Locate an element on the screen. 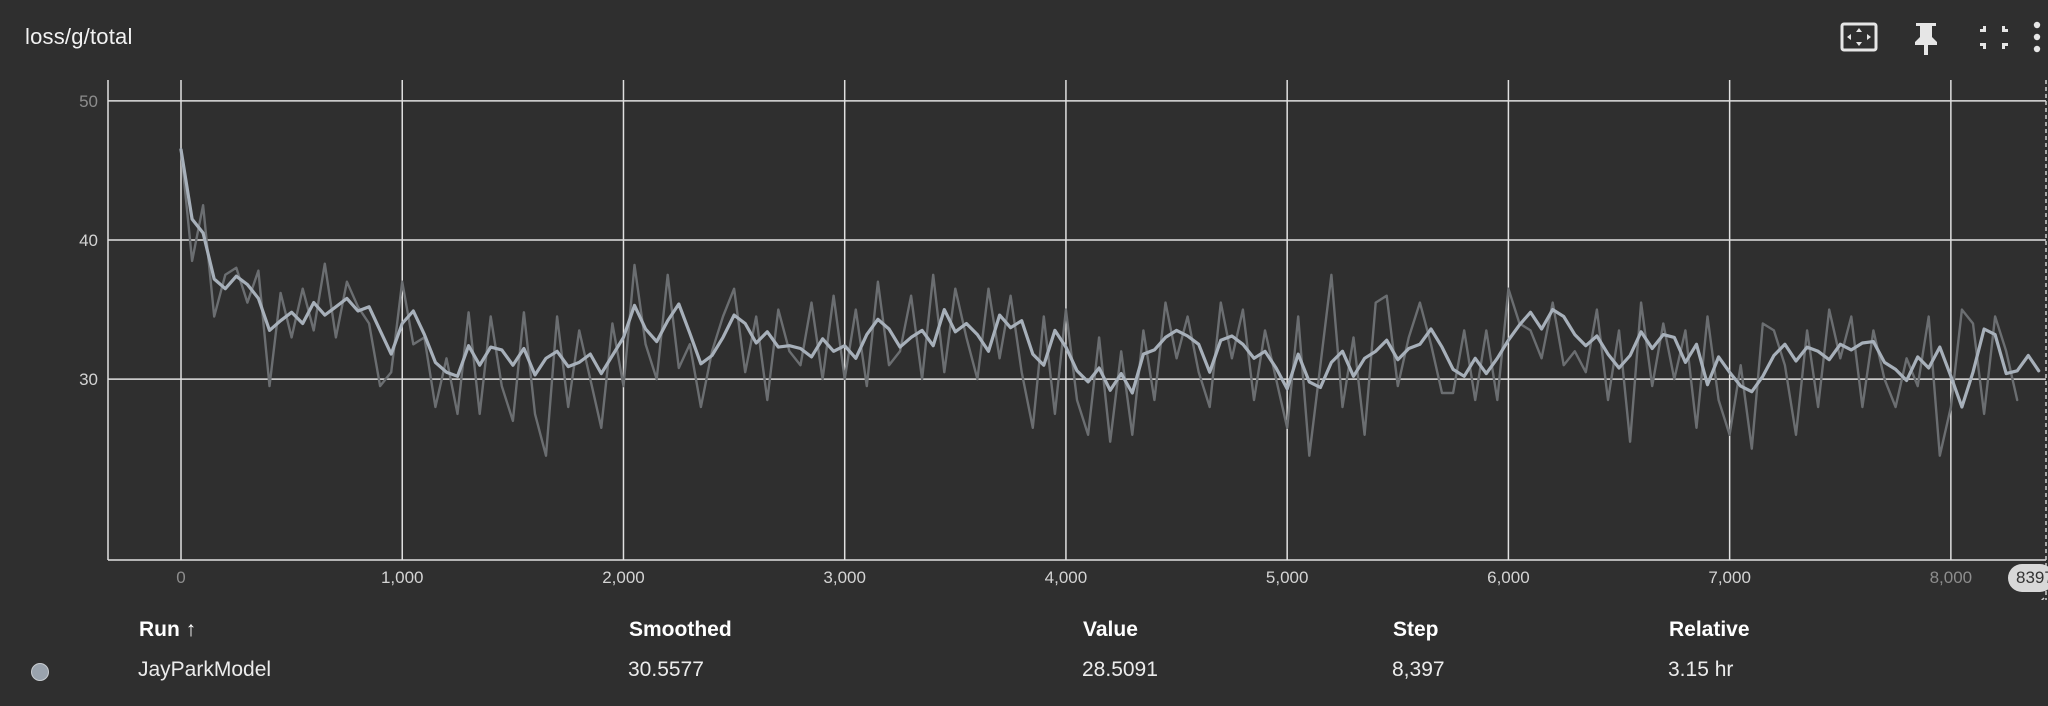  x-tick-label: 5,000 is located at coordinates (1287, 577).